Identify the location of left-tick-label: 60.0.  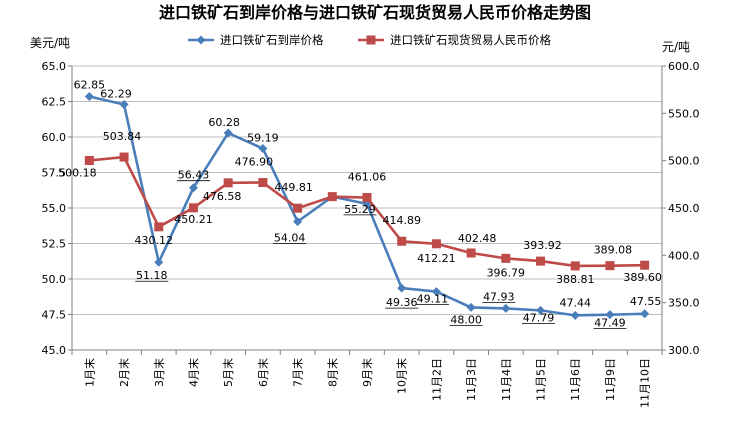
(54, 137).